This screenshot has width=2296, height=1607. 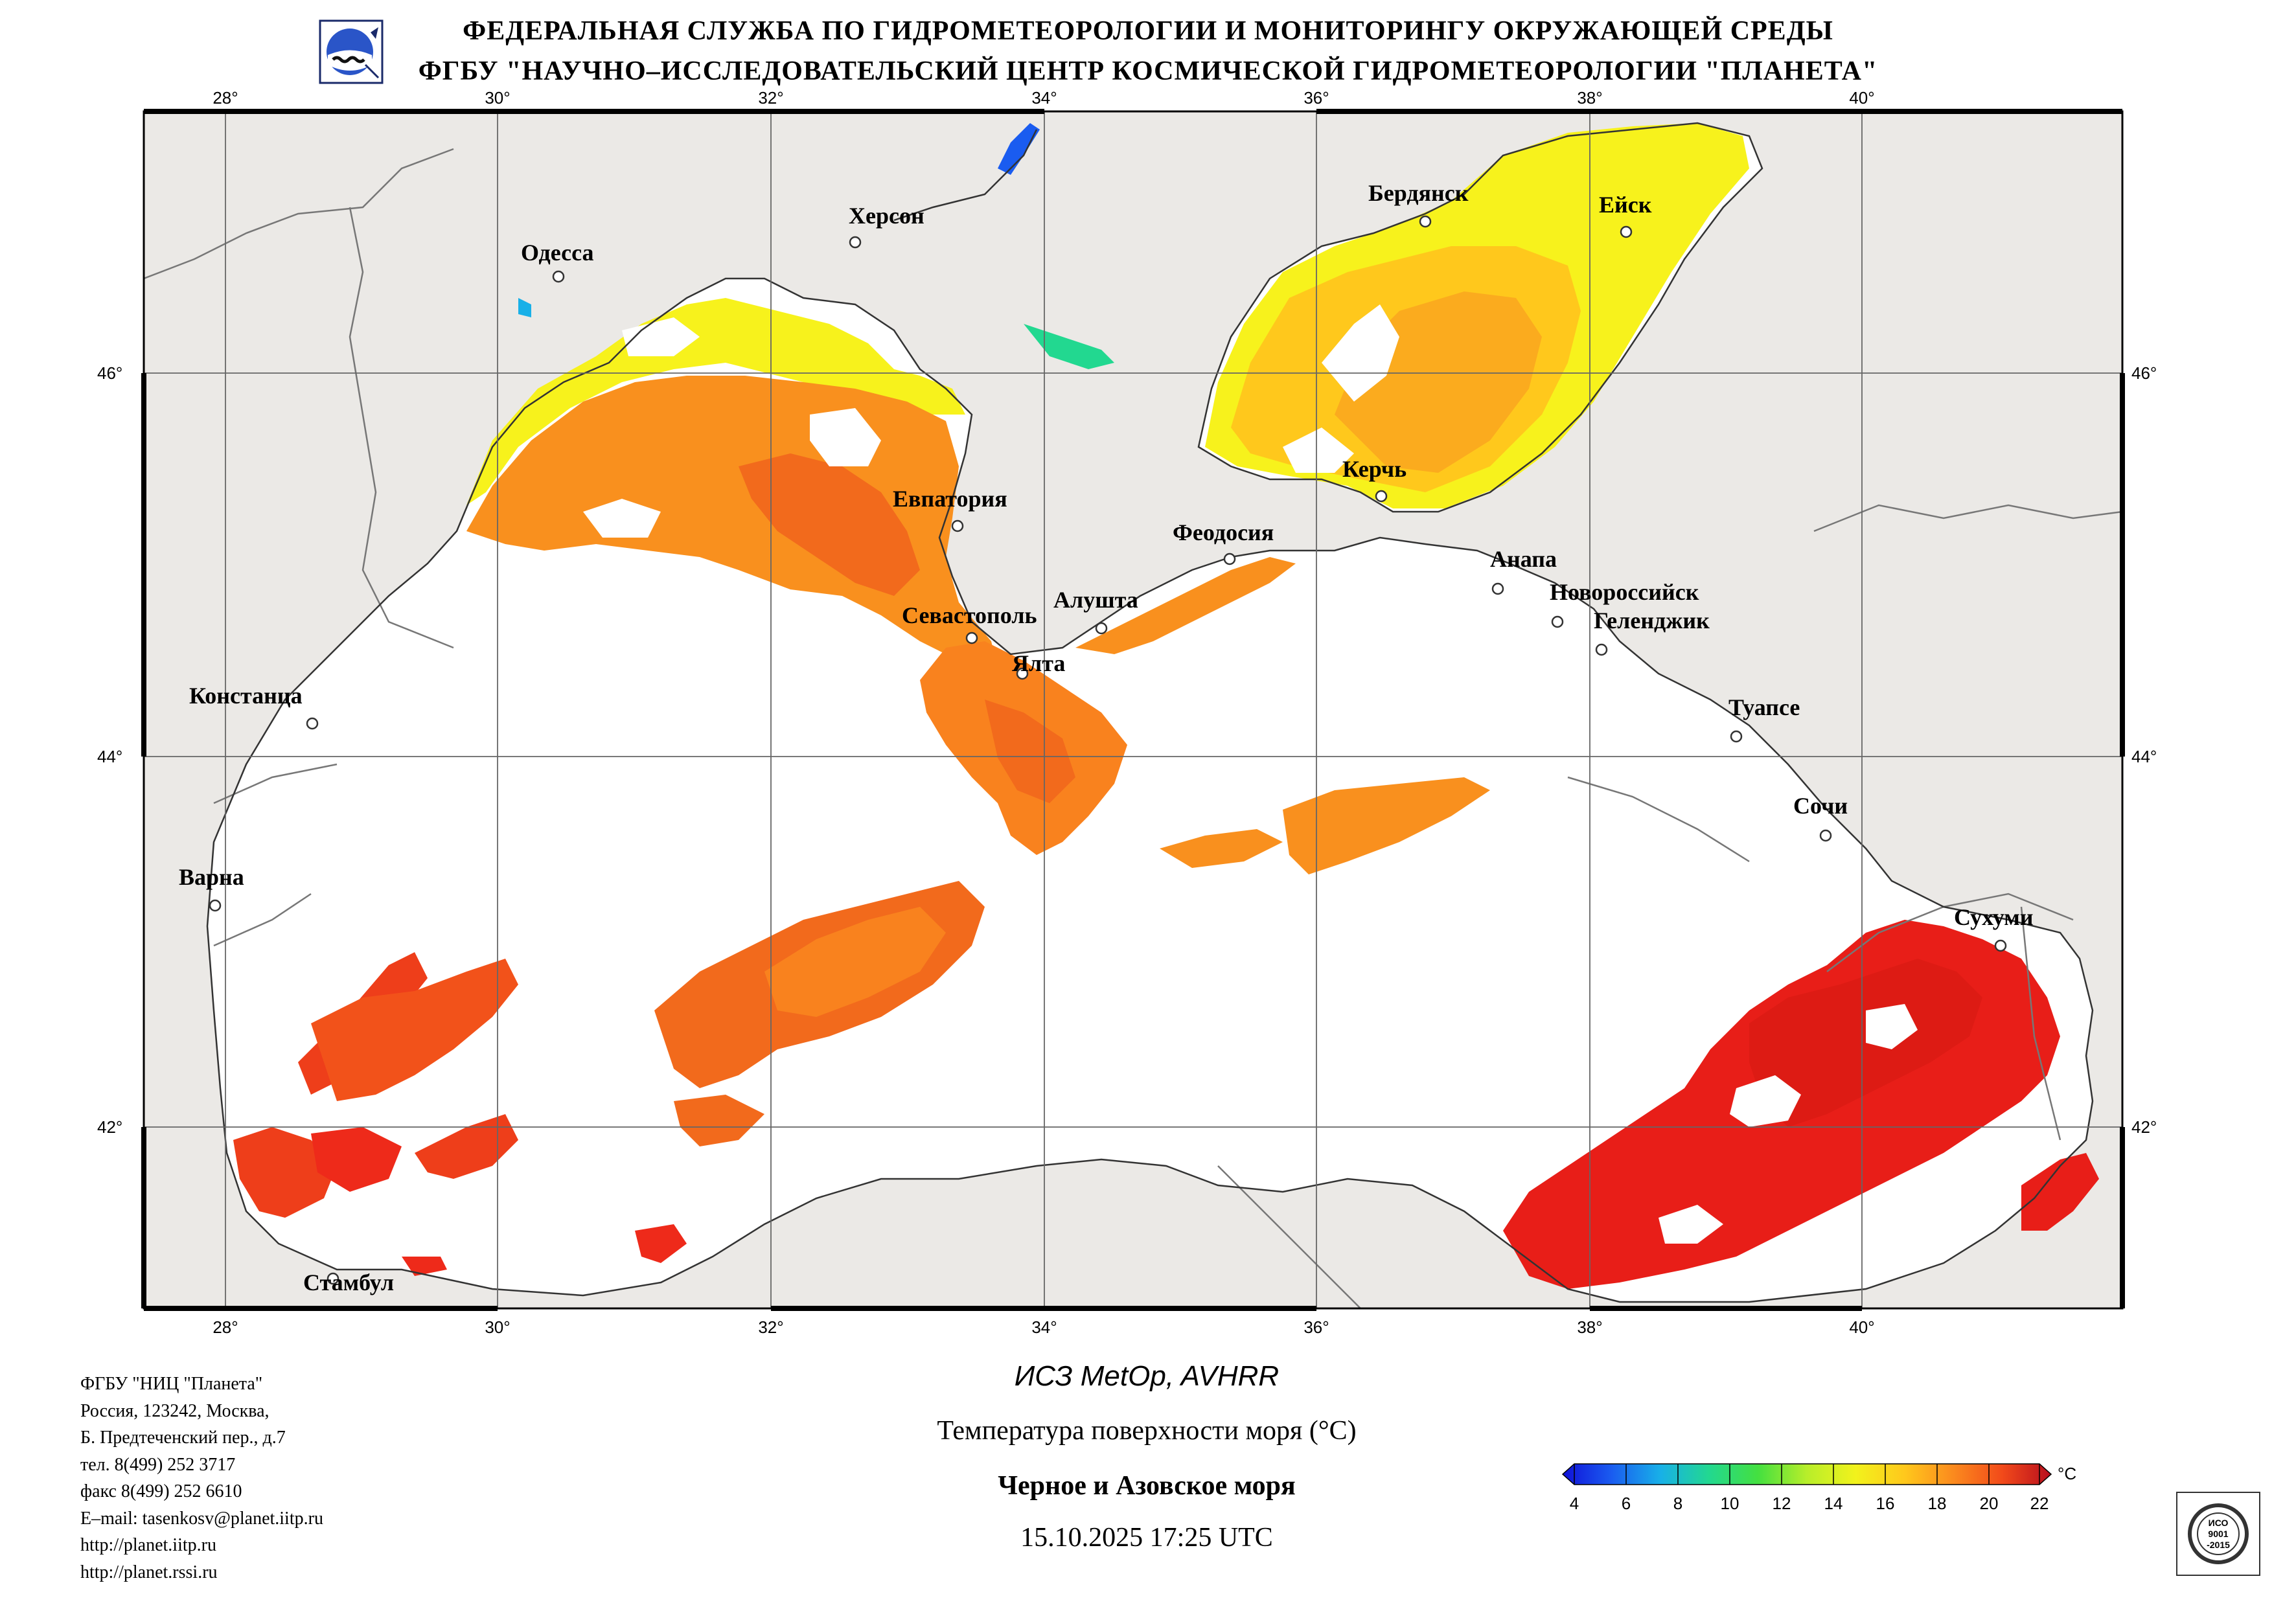 What do you see at coordinates (1819, 1488) in the screenshot?
I see `colorbar: 4 6 8 10 12 14 16 18 20 22 °C` at bounding box center [1819, 1488].